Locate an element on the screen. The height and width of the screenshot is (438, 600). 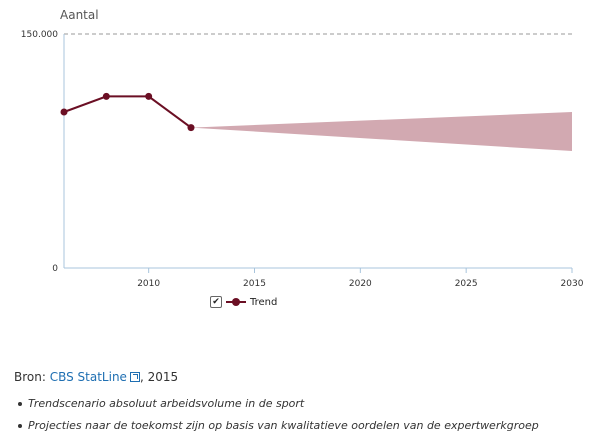
x-tick-label: 2010 is located at coordinates (148, 284).